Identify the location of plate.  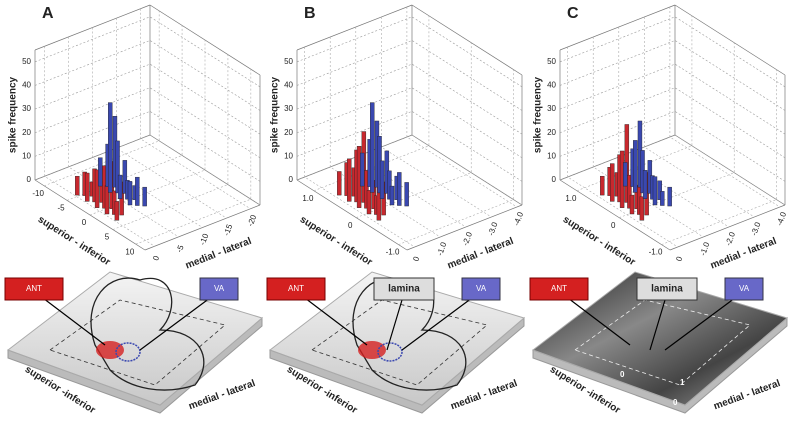
(135, 338).